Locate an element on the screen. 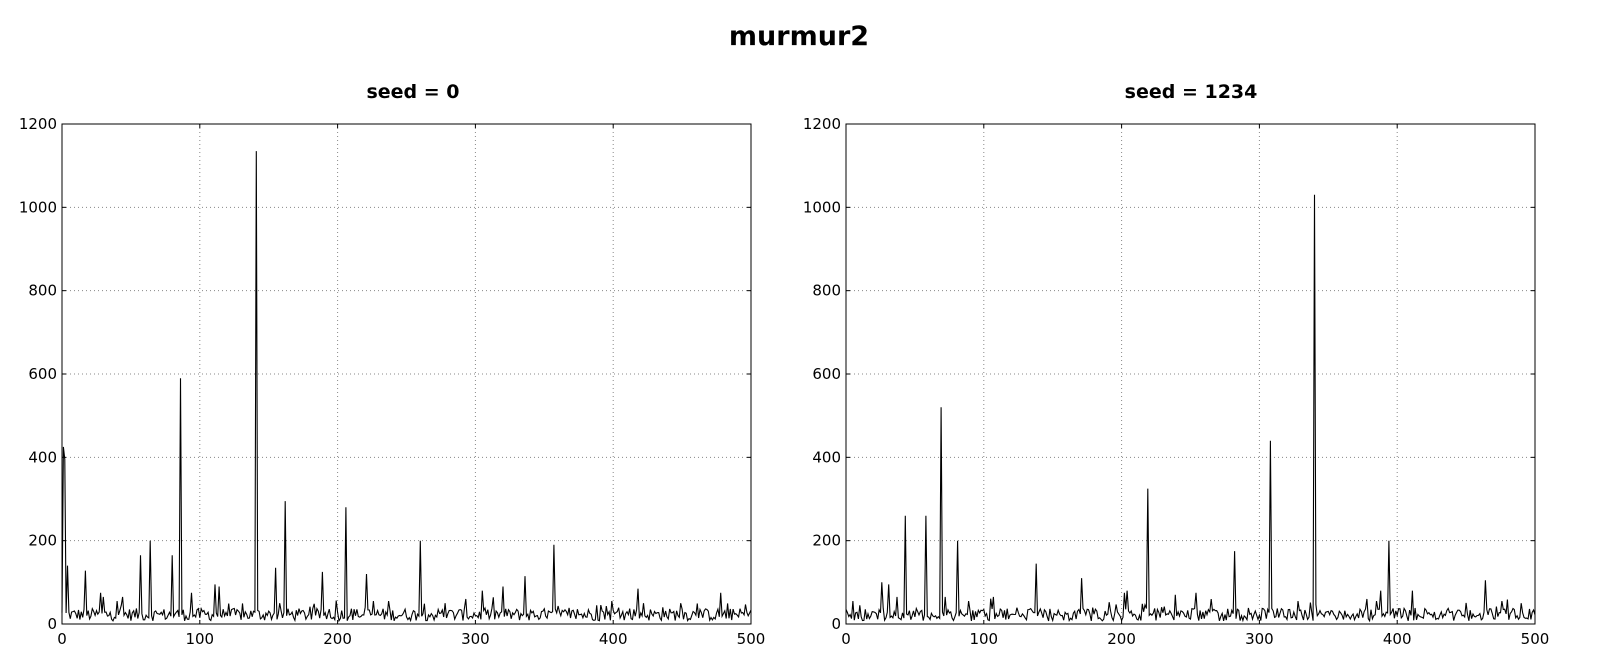  subplot-title: seed = 1234 is located at coordinates (1191, 92).